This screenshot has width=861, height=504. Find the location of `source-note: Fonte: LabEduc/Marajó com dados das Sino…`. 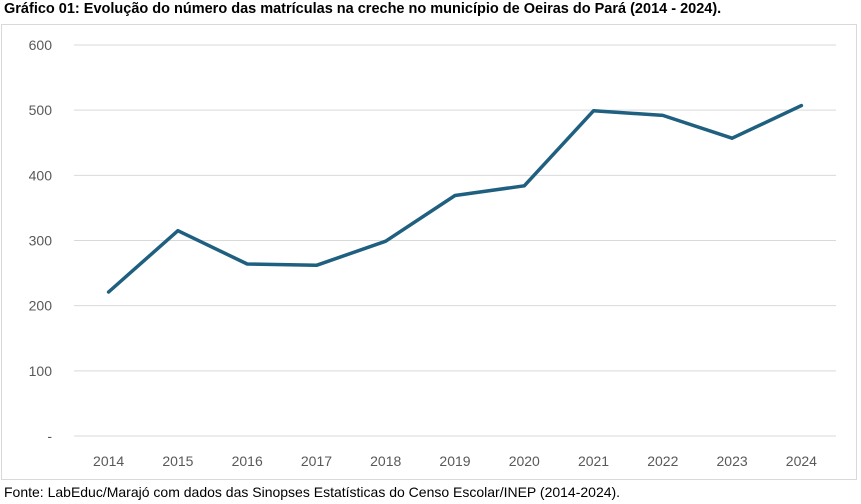

source-note: Fonte: LabEduc/Marajó com dados das Sino… is located at coordinates (312, 492).